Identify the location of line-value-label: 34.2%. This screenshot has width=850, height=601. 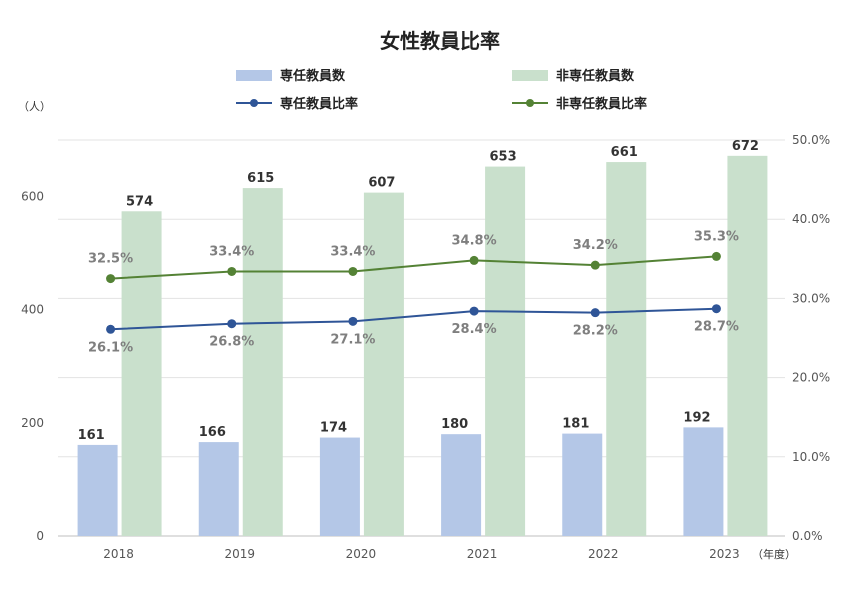
(595, 245).